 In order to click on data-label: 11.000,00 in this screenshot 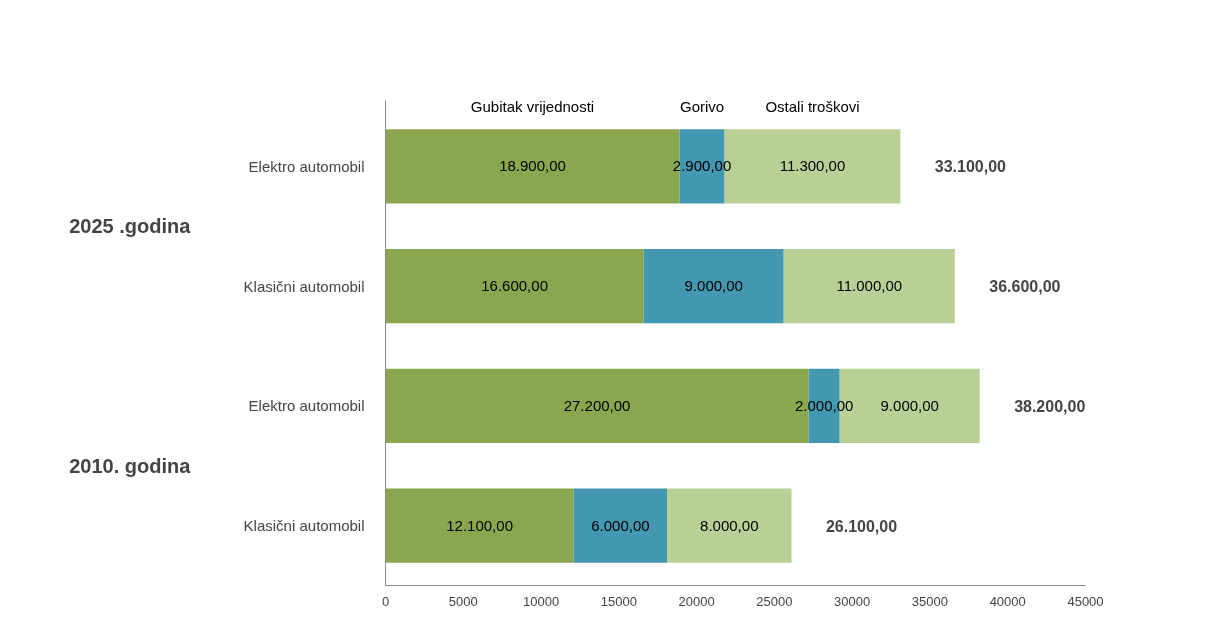, I will do `click(869, 286)`.